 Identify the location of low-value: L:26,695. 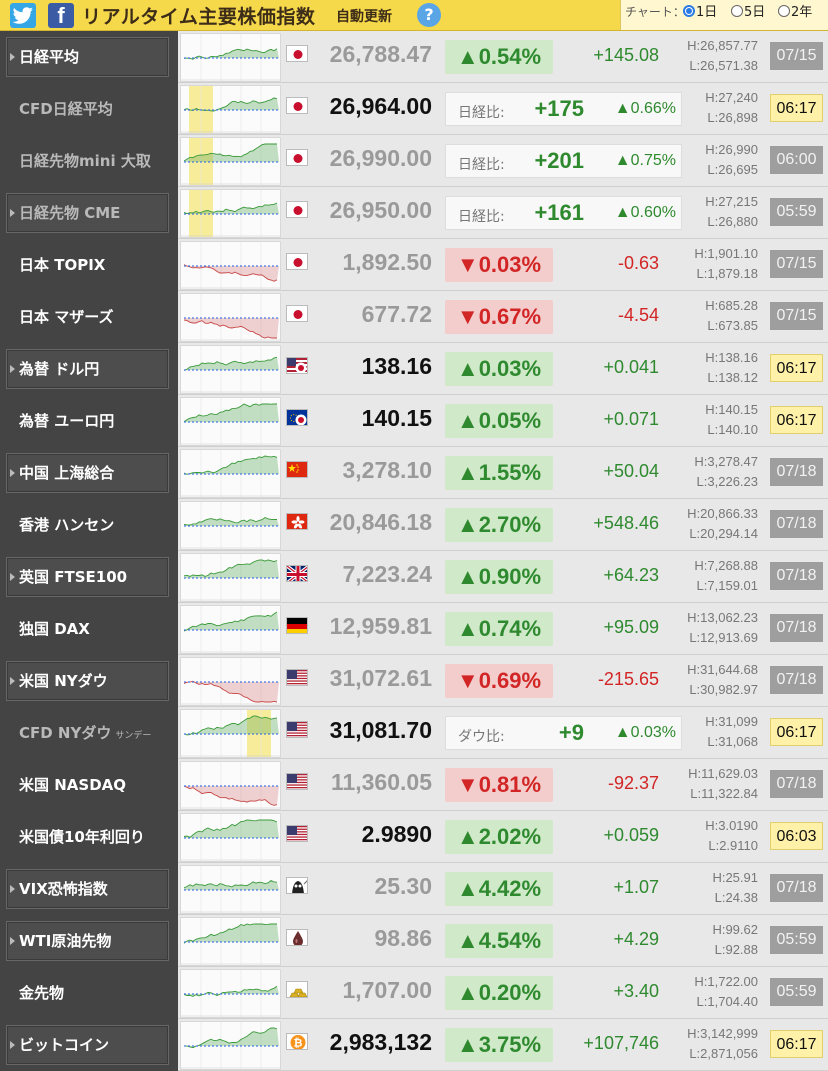
(732, 169).